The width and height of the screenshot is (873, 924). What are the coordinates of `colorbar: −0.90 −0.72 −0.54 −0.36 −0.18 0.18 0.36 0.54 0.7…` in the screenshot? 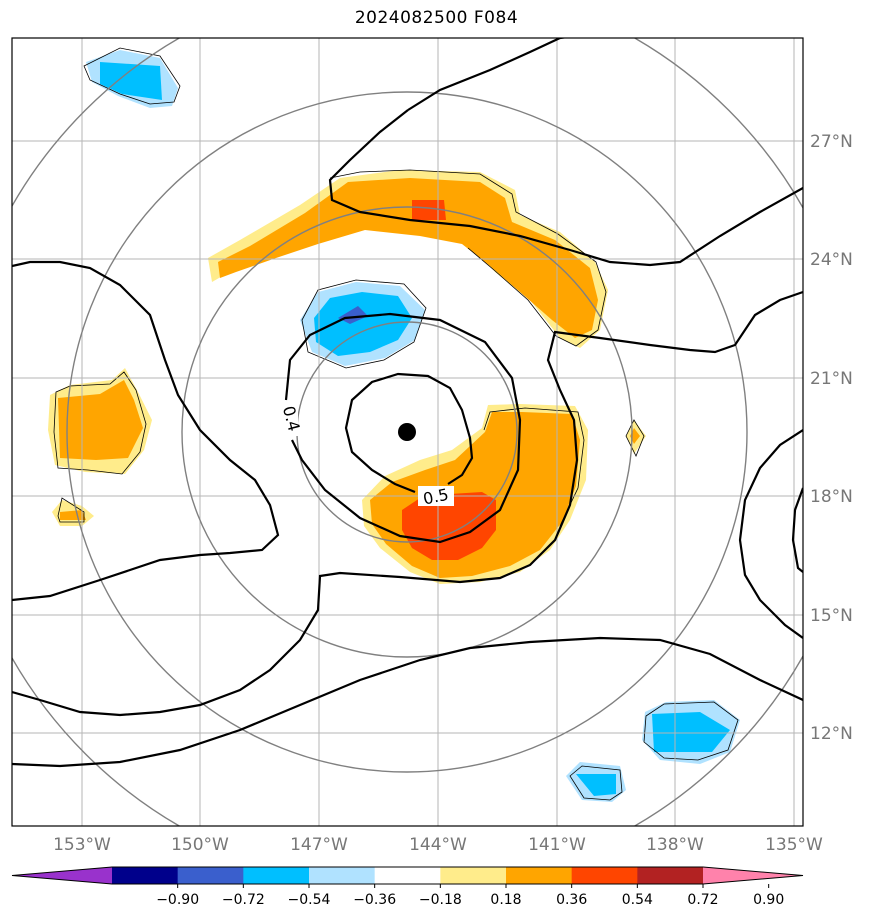 It's located at (407, 887).